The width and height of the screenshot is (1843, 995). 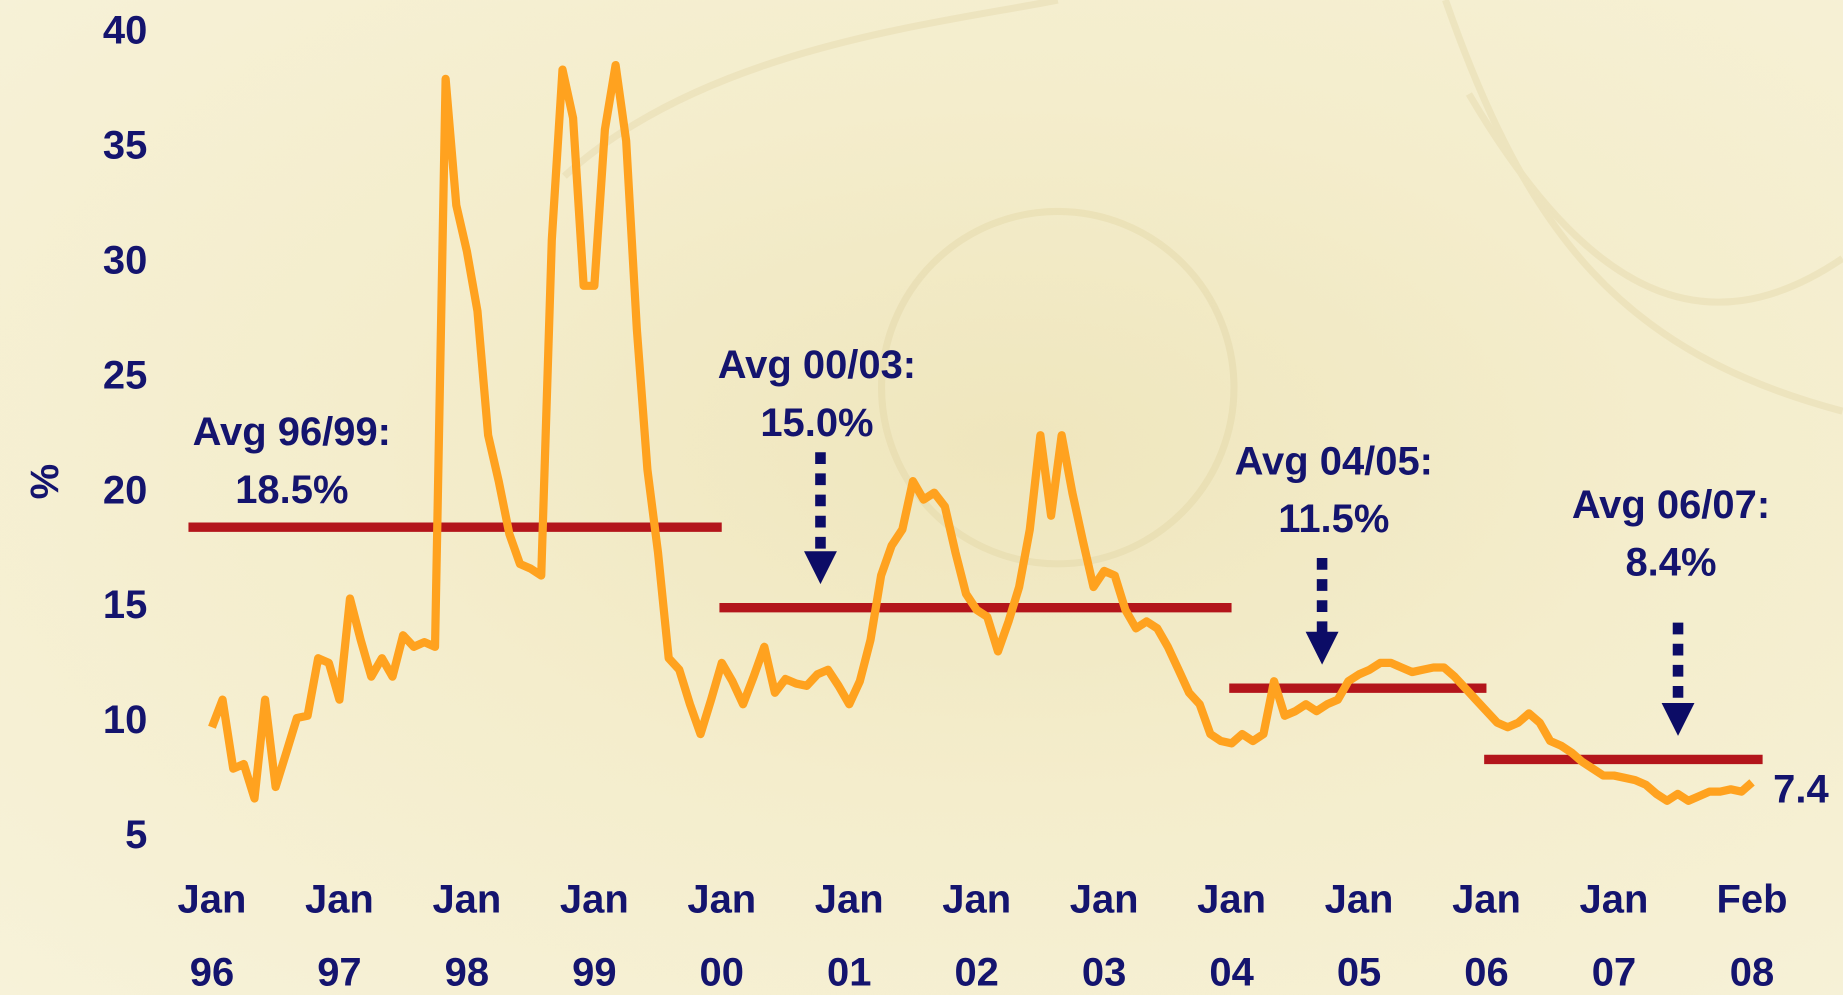 I want to click on x-tick-label: 05, so click(x=1359, y=973).